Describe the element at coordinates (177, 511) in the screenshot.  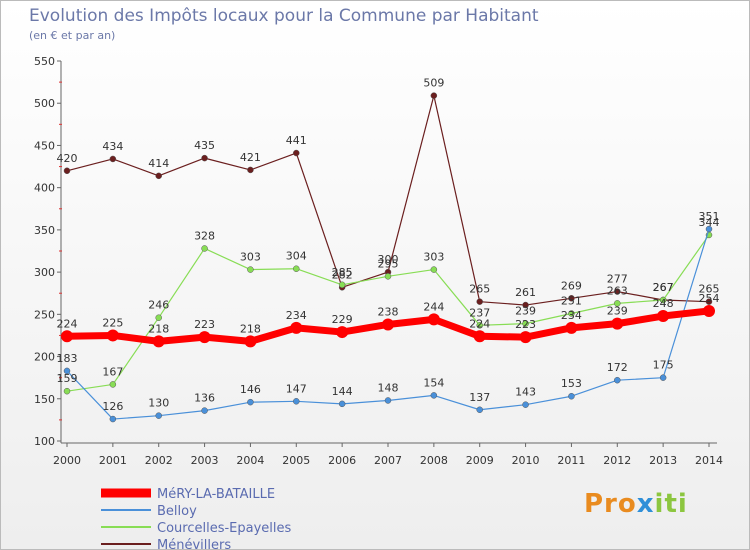
I see `legend-label: Belloy` at that location.